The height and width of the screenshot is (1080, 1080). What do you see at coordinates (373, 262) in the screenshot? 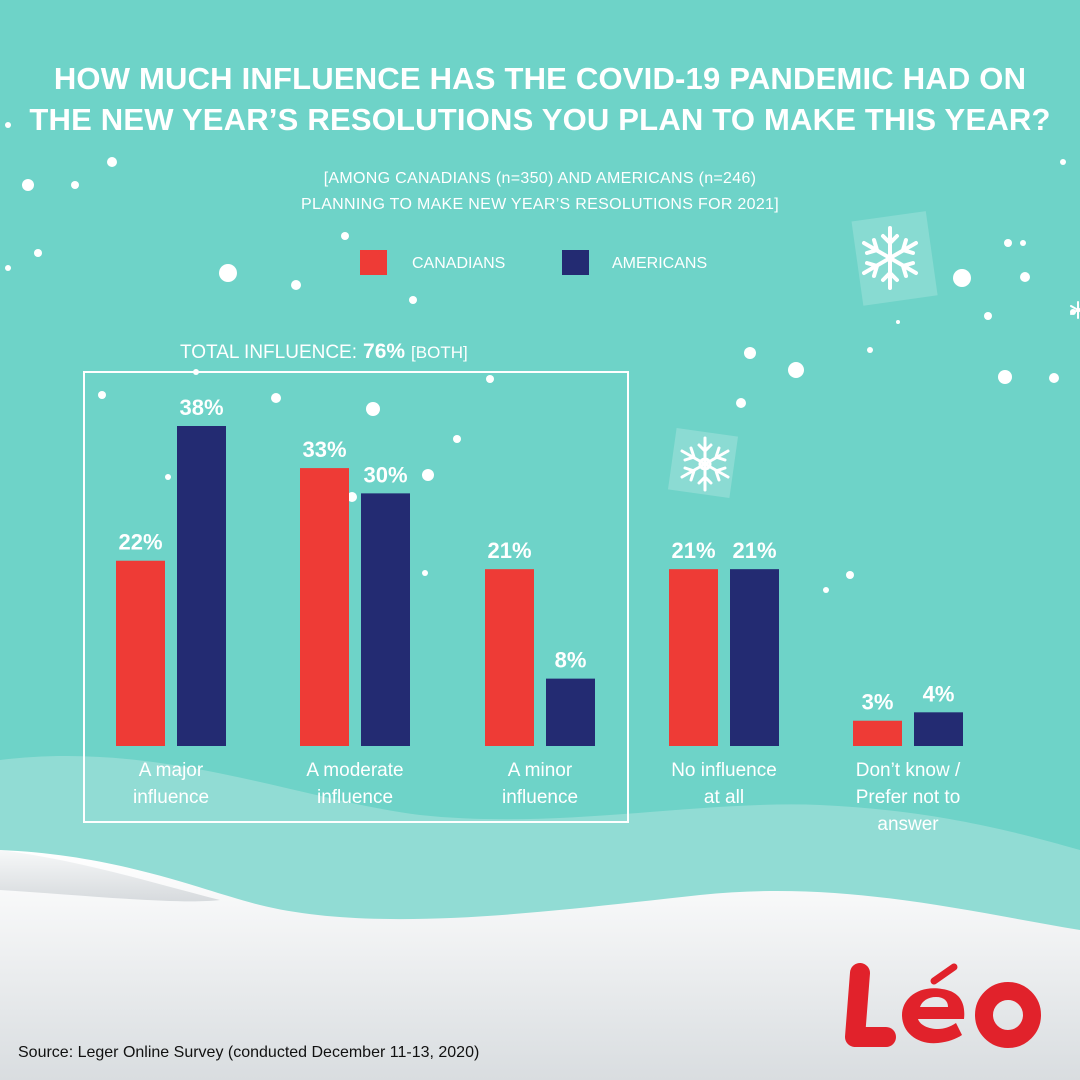
I see `legend-swatch-canadians` at bounding box center [373, 262].